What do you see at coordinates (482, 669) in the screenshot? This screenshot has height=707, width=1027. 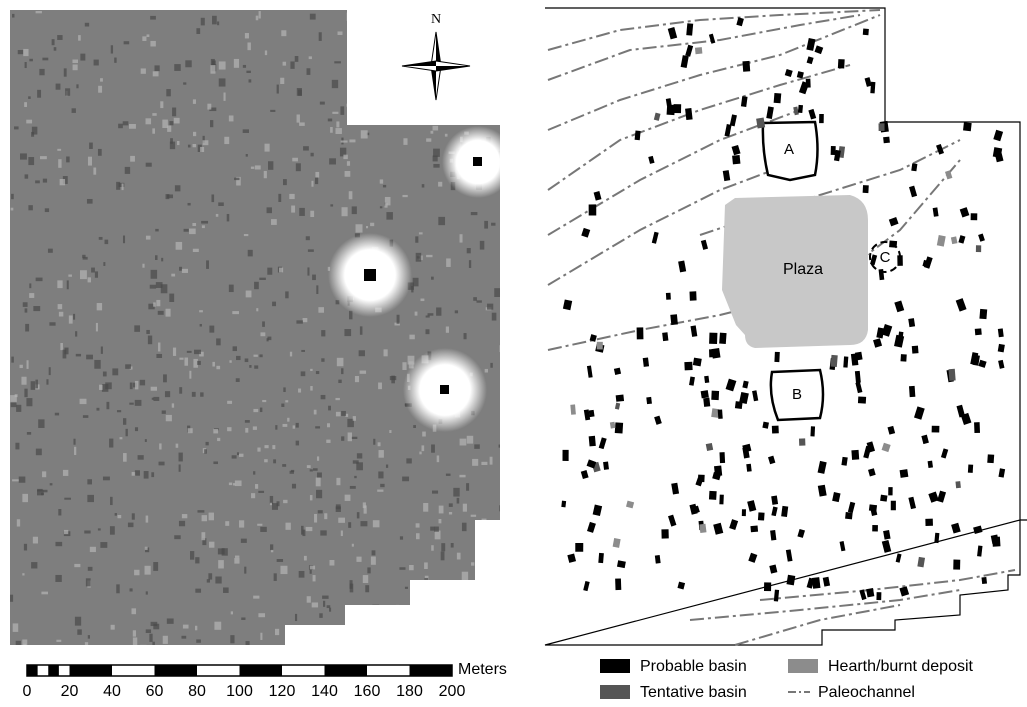 I see `scale-unit: Meters` at bounding box center [482, 669].